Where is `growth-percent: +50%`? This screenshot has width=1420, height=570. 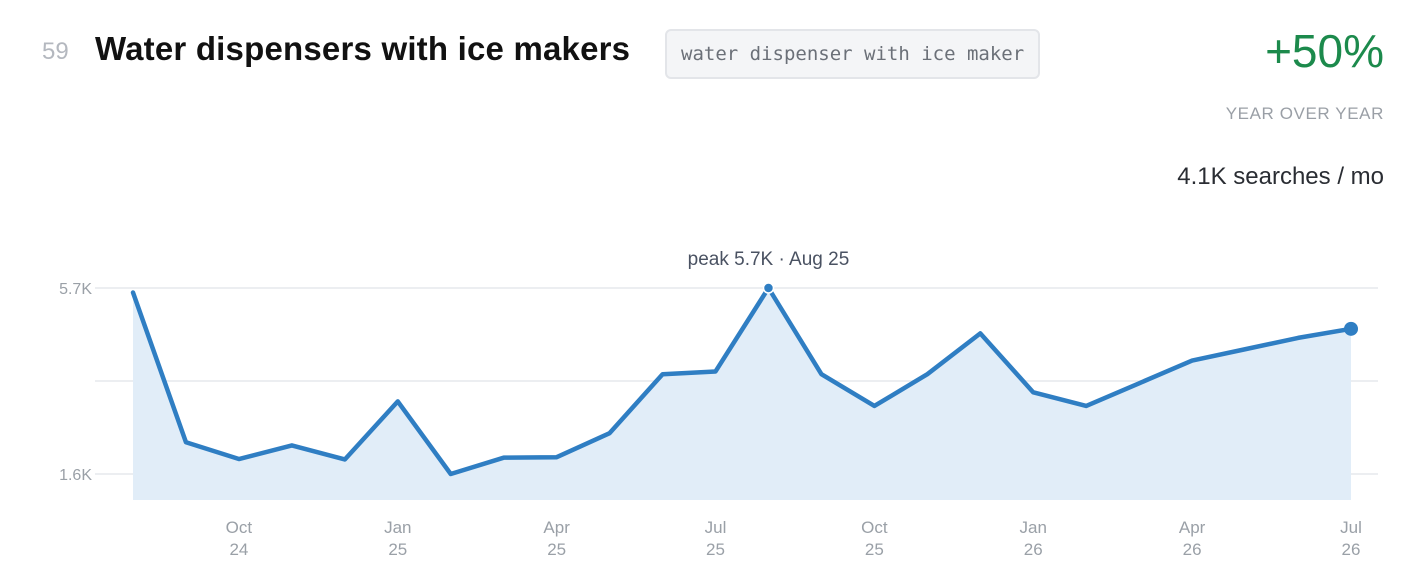
growth-percent: +50% is located at coordinates (1324, 51).